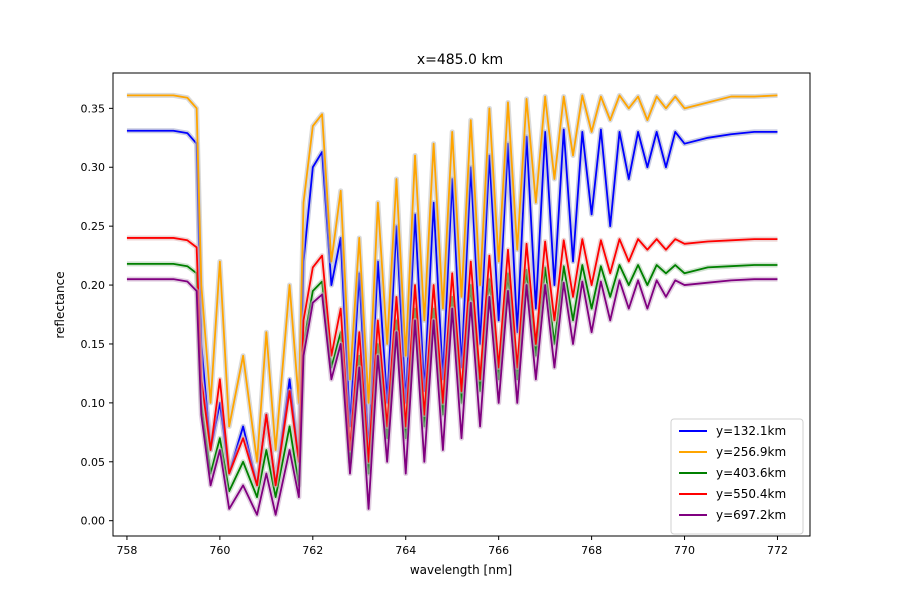 The width and height of the screenshot is (900, 600). What do you see at coordinates (461, 570) in the screenshot?
I see `x-axis-label: wavelength [nm]` at bounding box center [461, 570].